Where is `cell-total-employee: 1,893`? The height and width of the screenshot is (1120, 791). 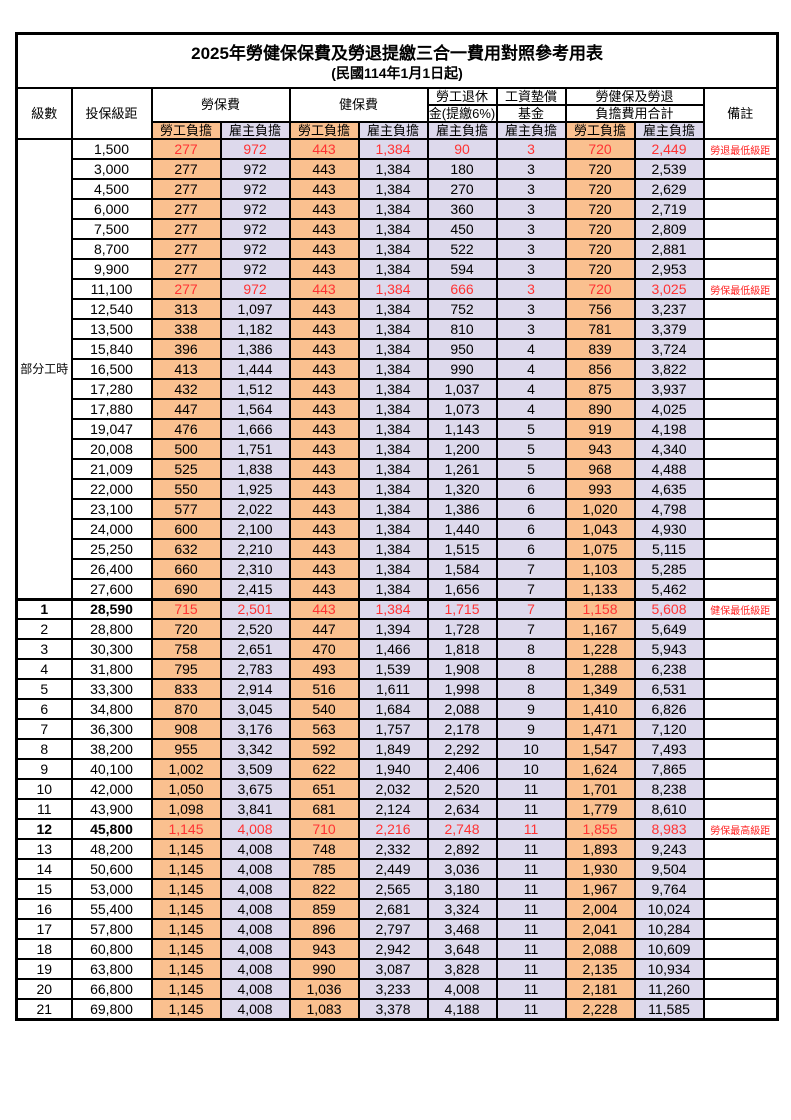 cell-total-employee: 1,893 is located at coordinates (600, 849).